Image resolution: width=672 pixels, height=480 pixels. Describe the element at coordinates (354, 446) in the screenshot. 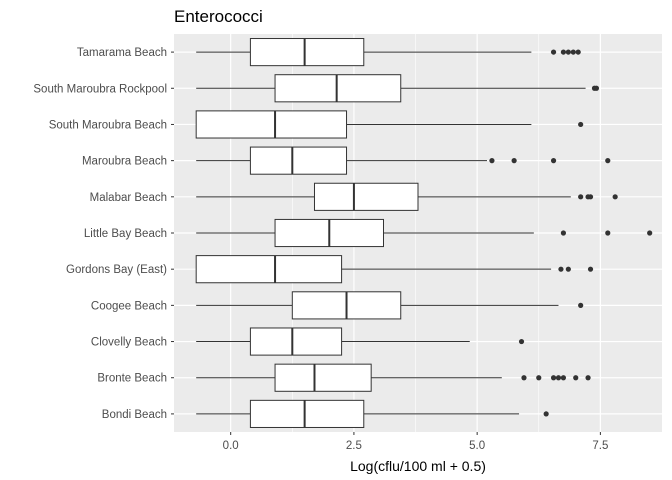

I see `x-tick-label: 2.5` at that location.